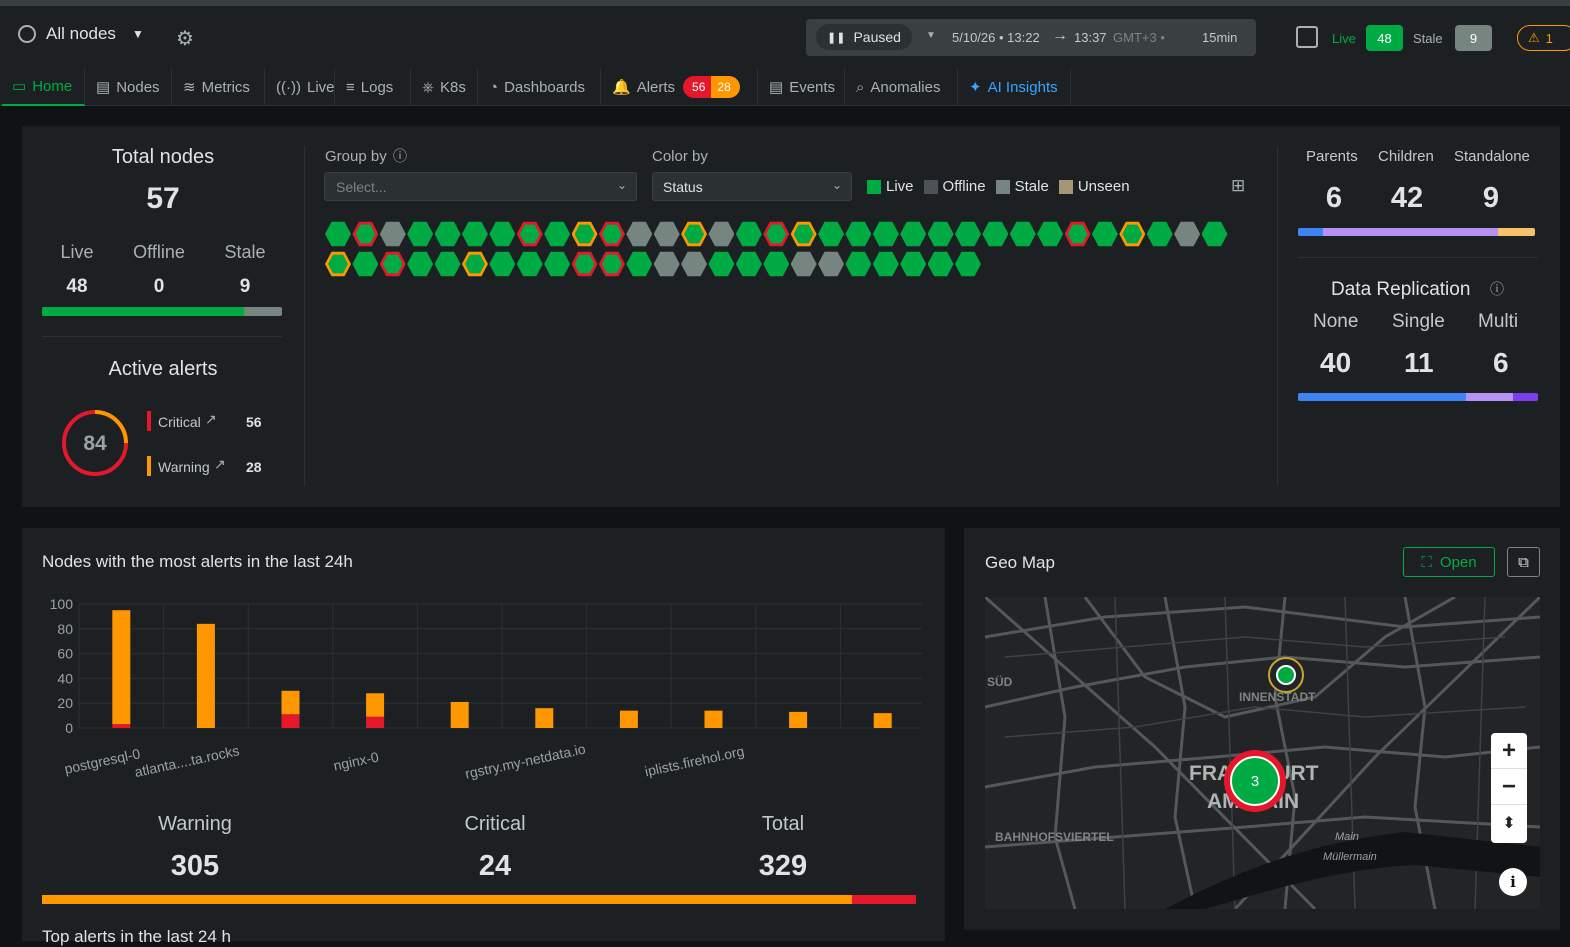 This screenshot has height=947, width=1570. I want to click on node-marker, so click(1286, 675).